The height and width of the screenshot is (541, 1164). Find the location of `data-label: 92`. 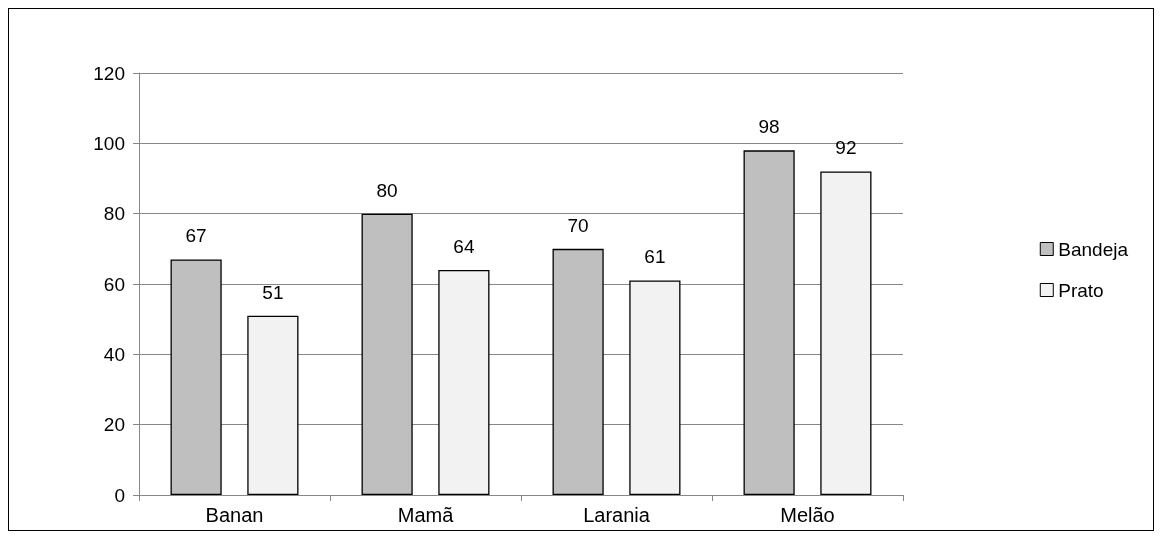

data-label: 92 is located at coordinates (846, 148).